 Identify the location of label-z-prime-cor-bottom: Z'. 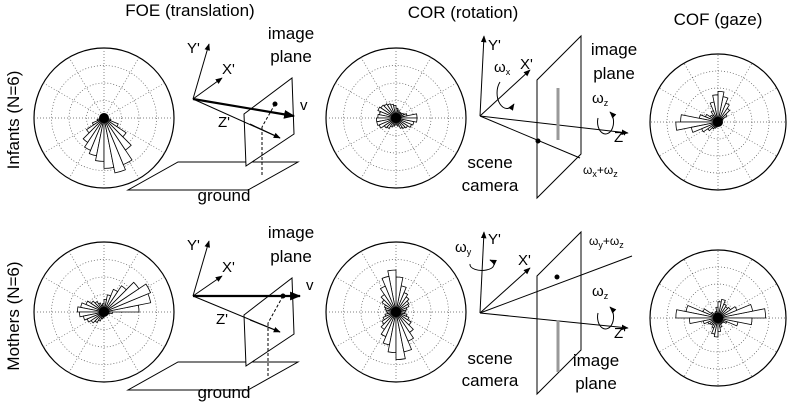
(620, 333).